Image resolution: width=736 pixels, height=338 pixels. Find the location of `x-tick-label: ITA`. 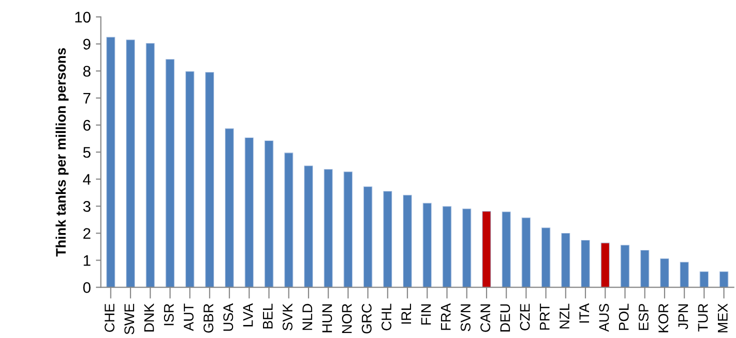

x-tick-label: ITA is located at coordinates (584, 313).